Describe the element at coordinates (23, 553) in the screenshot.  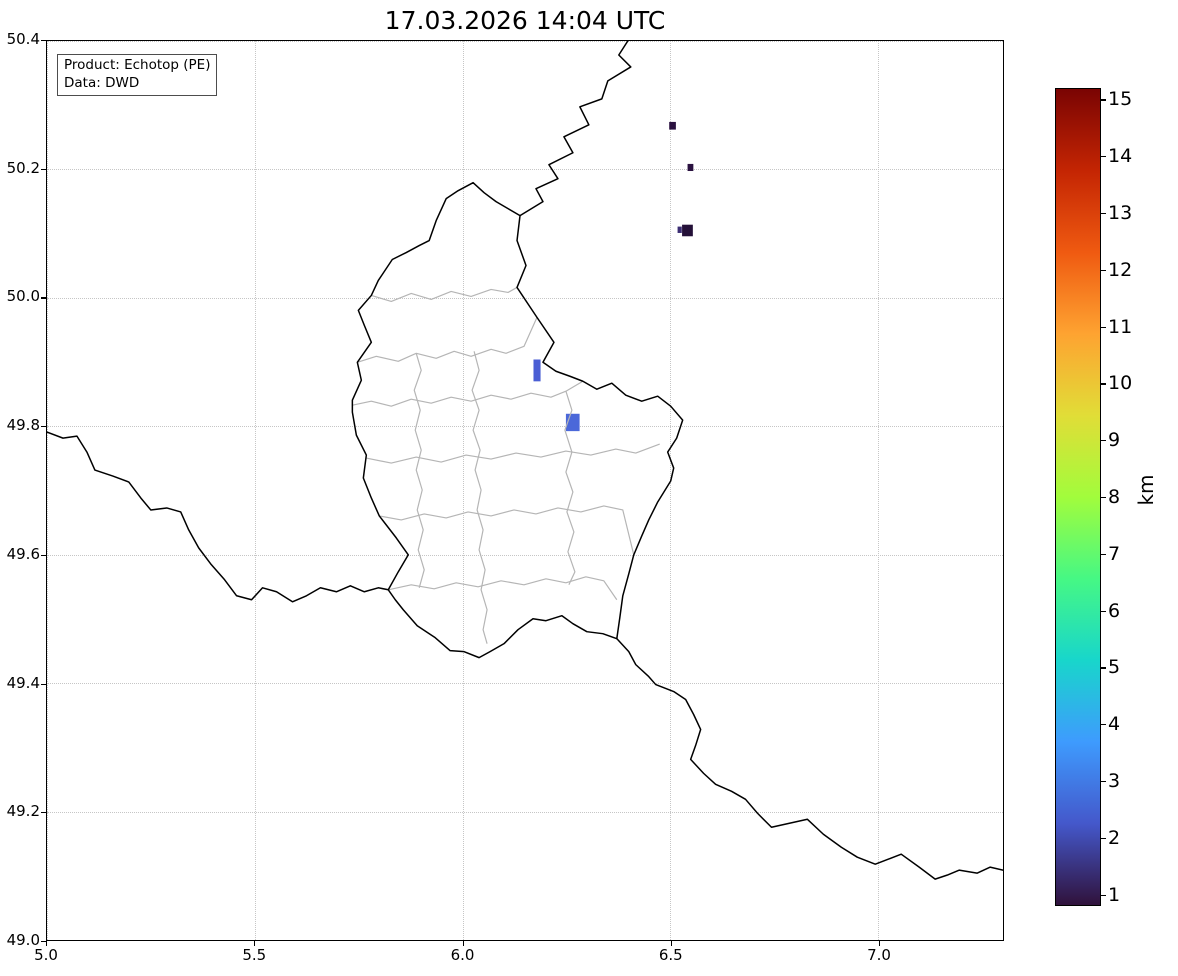
I see `y-tick-label: 49.6` at that location.